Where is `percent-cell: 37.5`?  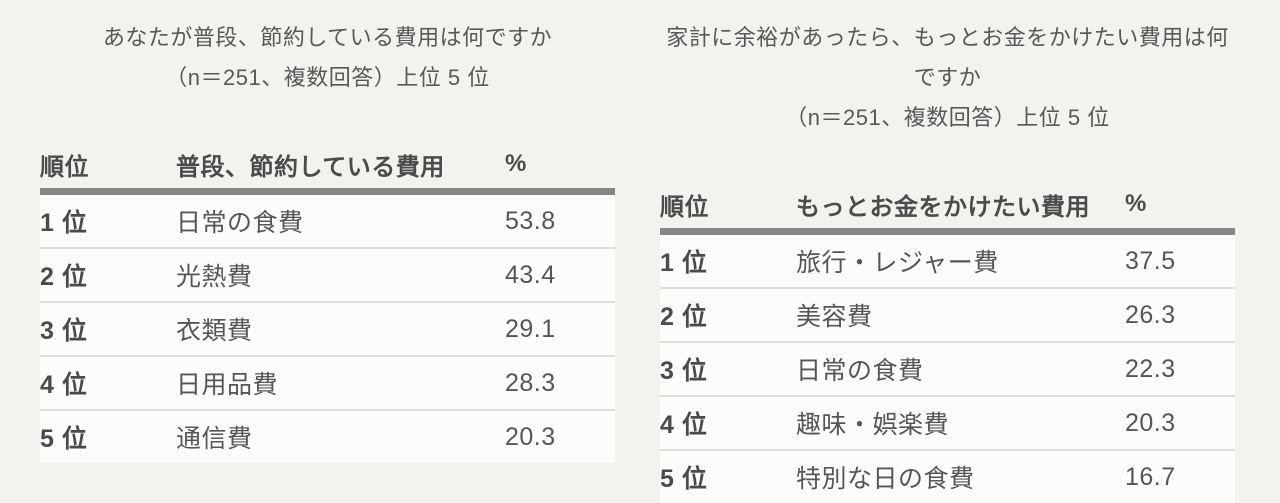
percent-cell: 37.5 is located at coordinates (1180, 260).